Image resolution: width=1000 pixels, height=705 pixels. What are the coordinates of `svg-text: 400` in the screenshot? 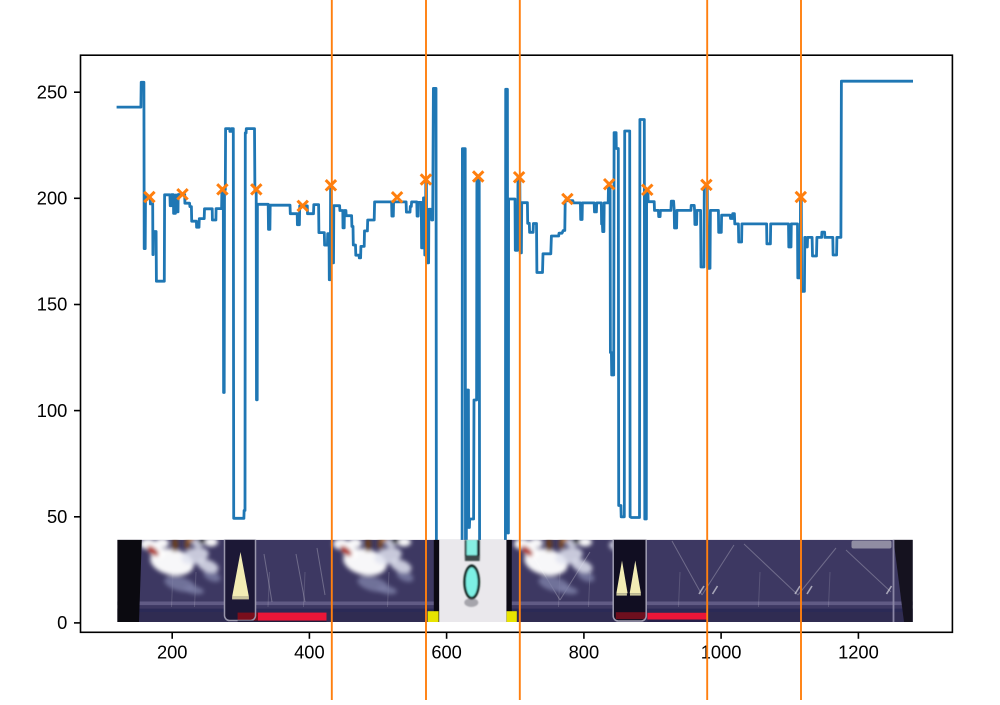 It's located at (309, 652).